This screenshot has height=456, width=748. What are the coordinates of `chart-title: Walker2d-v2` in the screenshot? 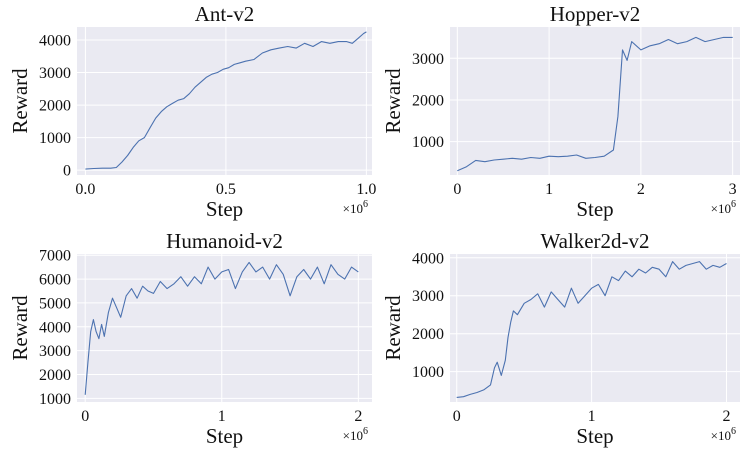 It's located at (594, 241).